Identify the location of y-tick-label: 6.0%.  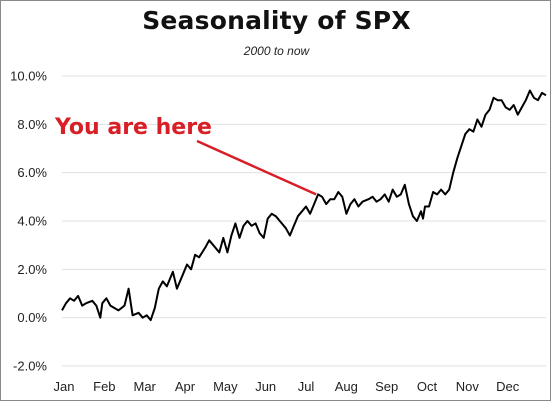
(32, 172).